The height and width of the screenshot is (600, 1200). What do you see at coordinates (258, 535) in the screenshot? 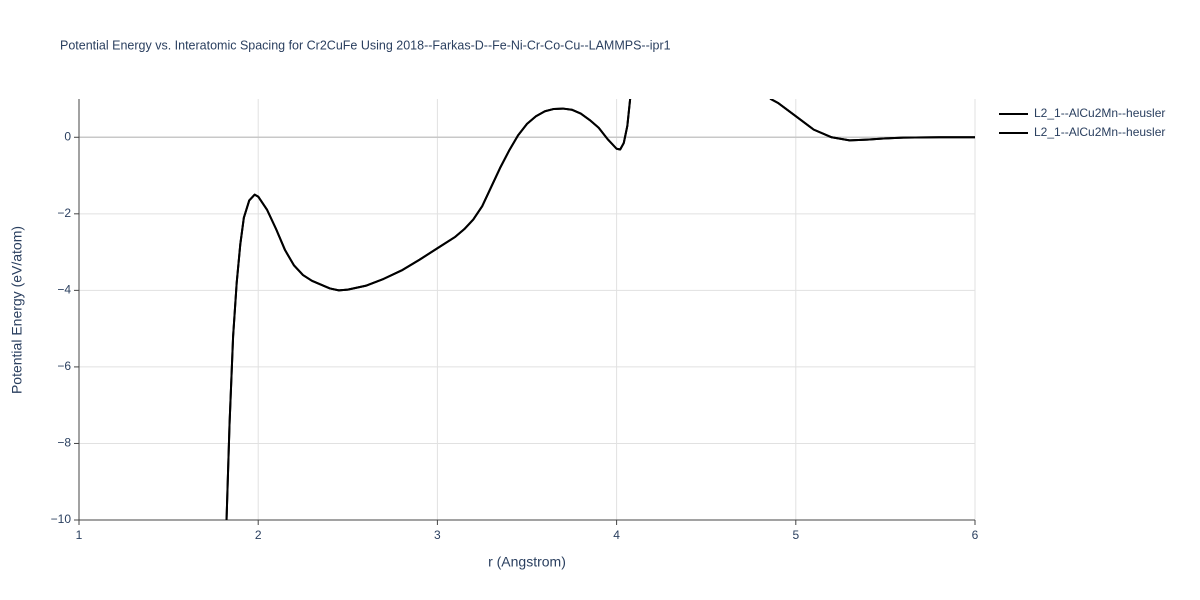
I see `x-tick-label: 2` at bounding box center [258, 535].